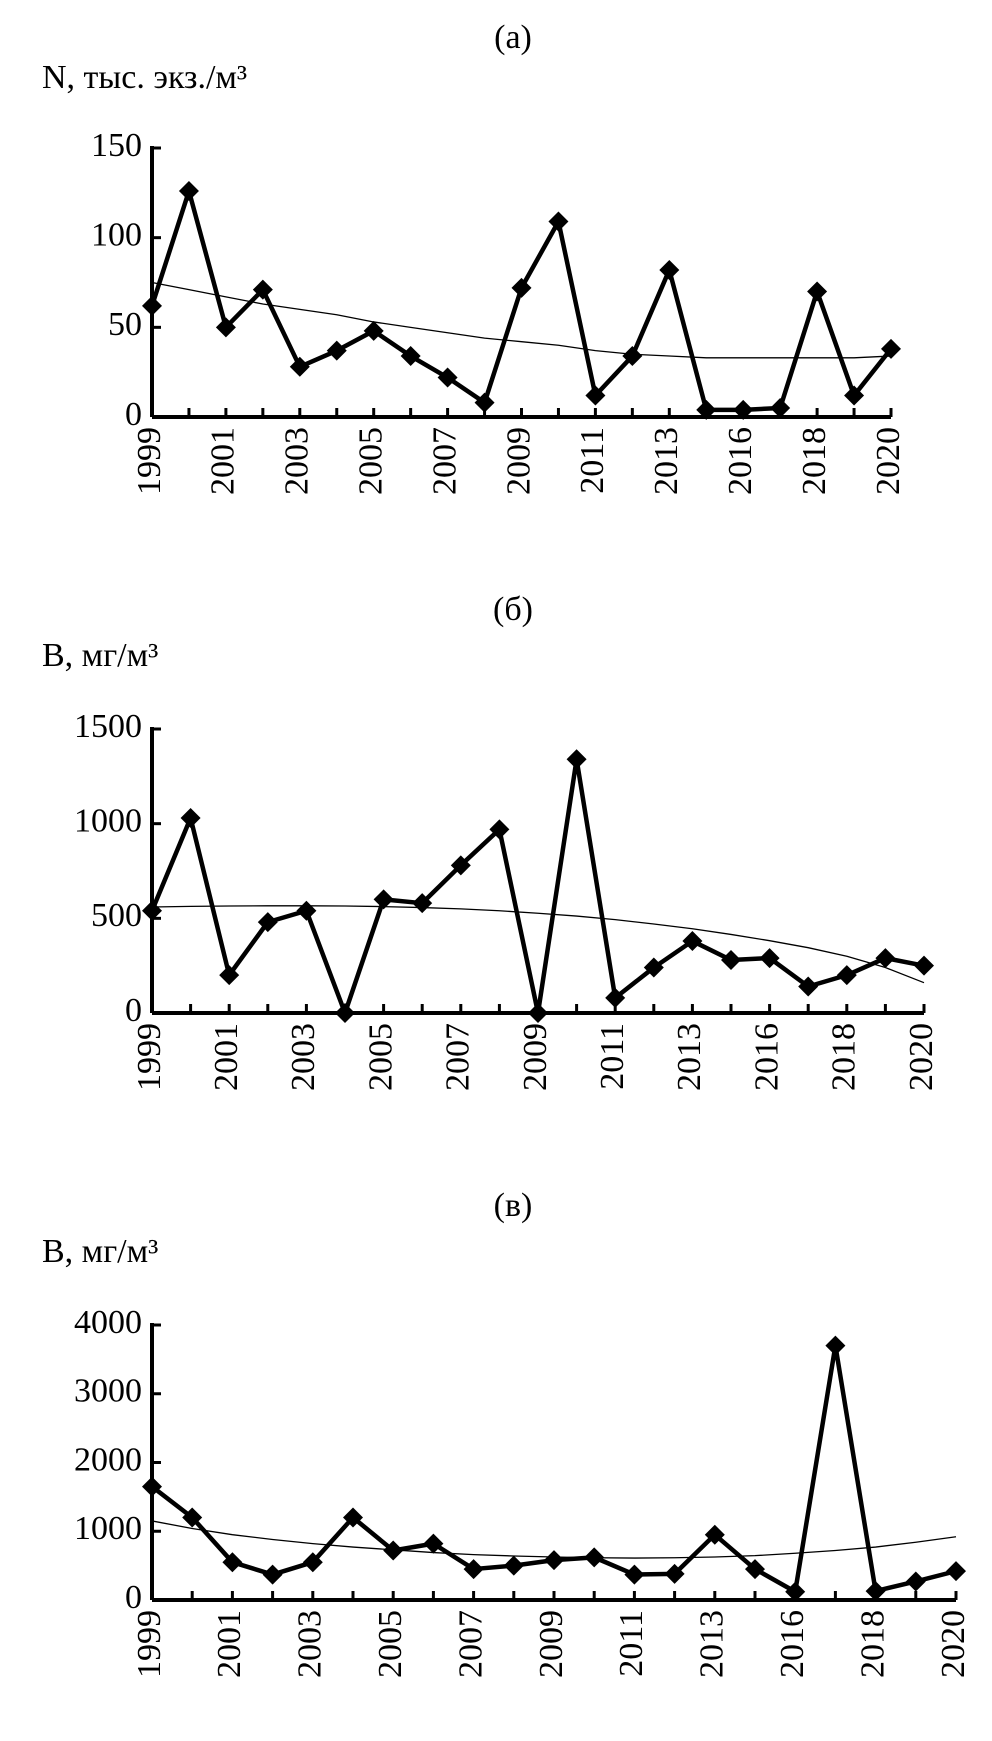 This screenshot has height=1741, width=992. I want to click on y-tick-label: 3000, so click(108, 1391).